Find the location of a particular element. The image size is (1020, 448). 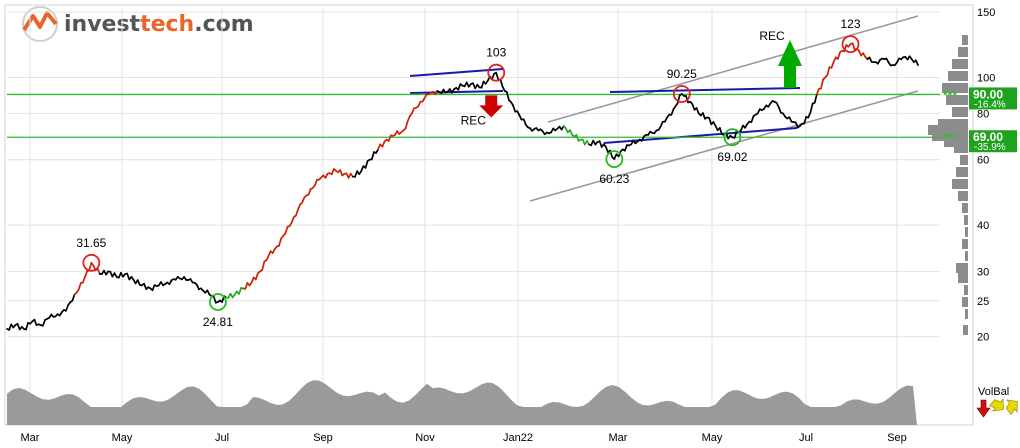

buy-signal-arrow-icon is located at coordinates (790, 64).